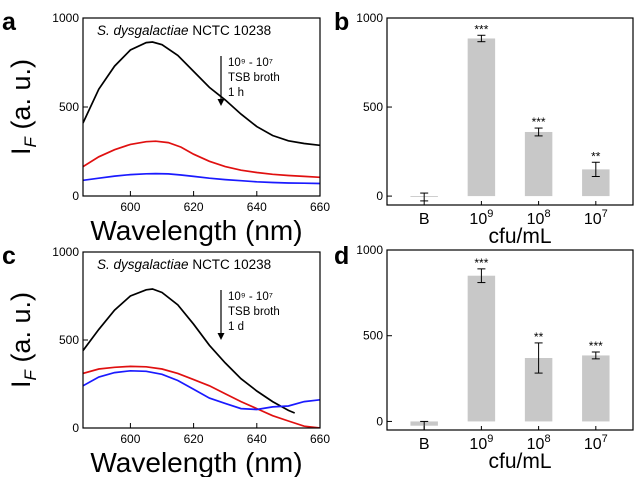 This screenshot has height=477, width=636. I want to click on significance-stars-3: ***, so click(539, 122).